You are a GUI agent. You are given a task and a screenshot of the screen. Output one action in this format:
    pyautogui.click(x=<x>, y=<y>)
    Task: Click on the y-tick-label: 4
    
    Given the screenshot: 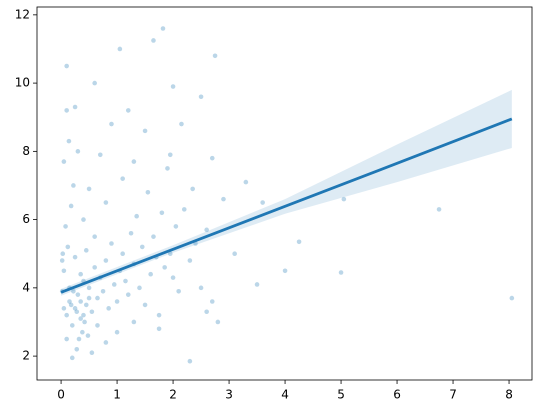 What is the action you would take?
    pyautogui.click(x=26, y=287)
    